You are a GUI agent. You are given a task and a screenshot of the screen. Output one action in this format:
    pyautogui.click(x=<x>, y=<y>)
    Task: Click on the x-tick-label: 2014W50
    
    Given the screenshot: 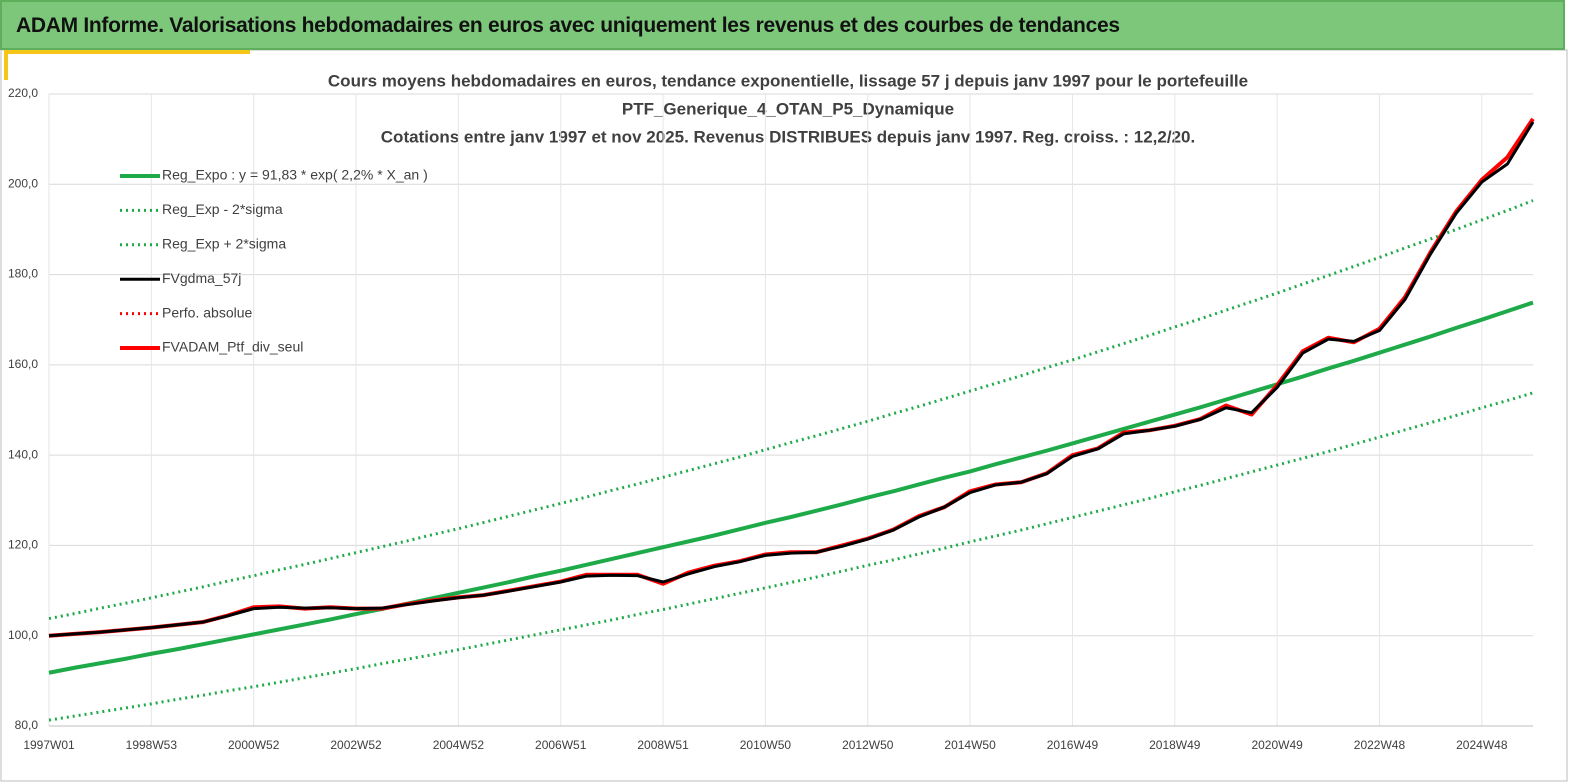 What is the action you would take?
    pyautogui.click(x=970, y=745)
    